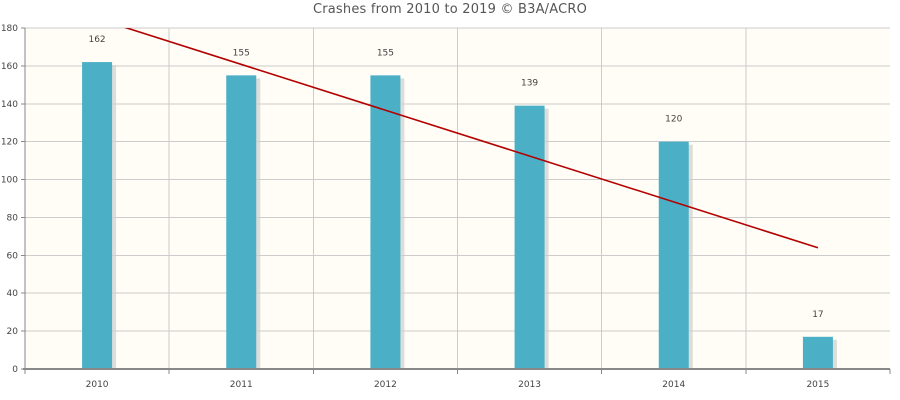 This screenshot has width=900, height=400. Describe the element at coordinates (96, 40) in the screenshot. I see `data-label: 162` at that location.